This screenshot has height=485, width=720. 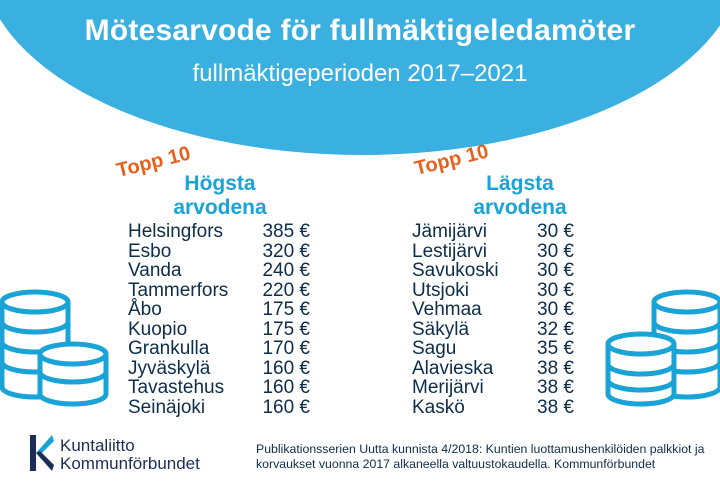 What do you see at coordinates (42, 453) in the screenshot?
I see `kuntaliitto-logo-icon` at bounding box center [42, 453].